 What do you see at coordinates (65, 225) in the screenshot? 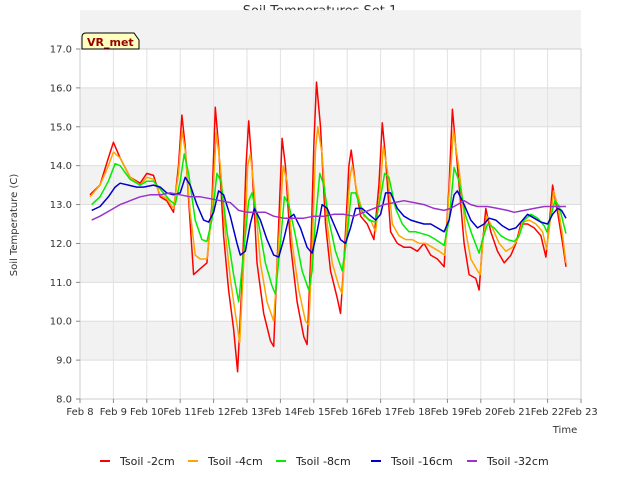
I see `y-axis-ticks: 8.0 9.0 10.0 11.0 12.0 13.0 14.0 15.0 16.0 17.0` at bounding box center [65, 225].